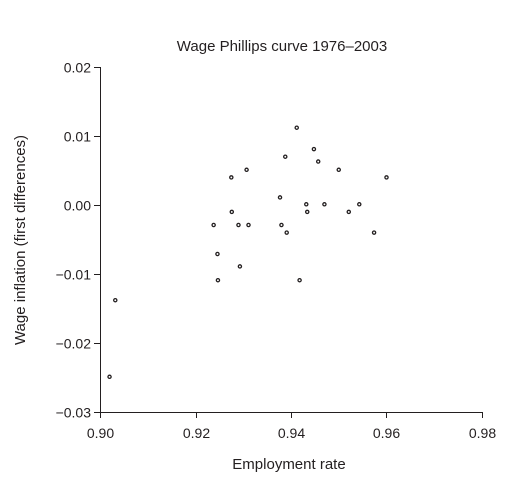  Describe the element at coordinates (77, 206) in the screenshot. I see `y-tick-label: 0.00` at that location.